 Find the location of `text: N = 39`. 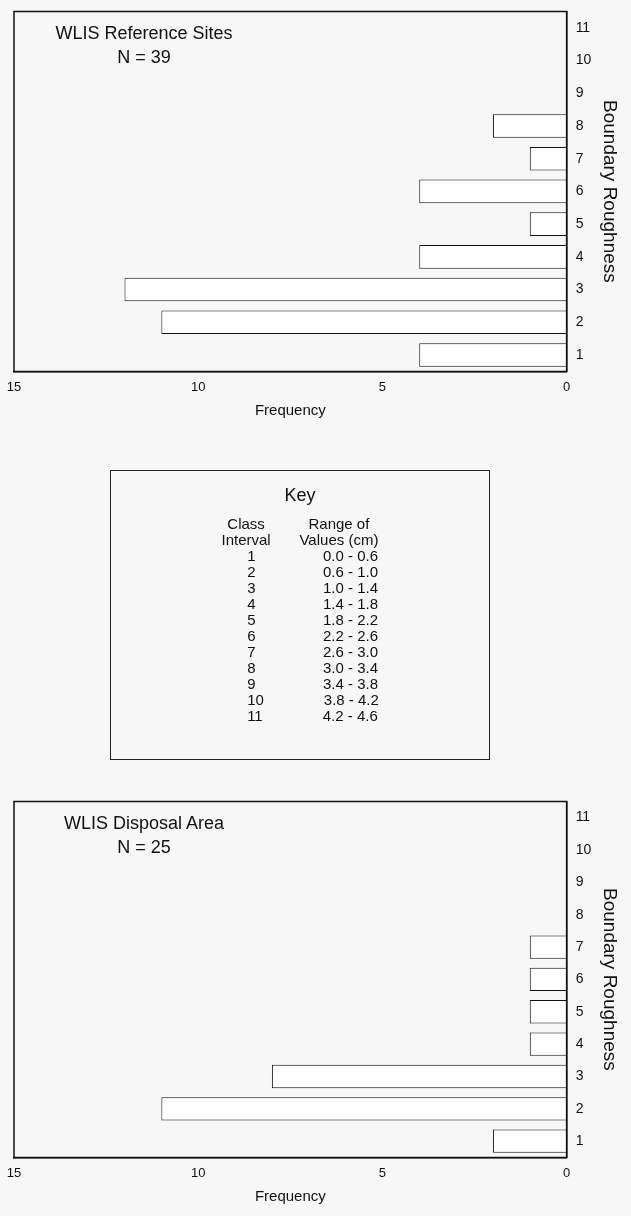

text: N = 39 is located at coordinates (144, 57).